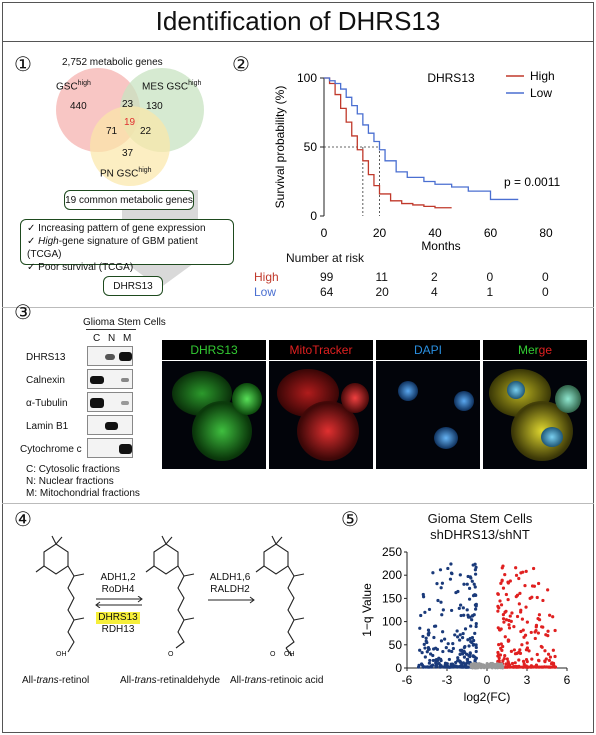  Describe the element at coordinates (313, 216) in the screenshot. I see `y-tick-label: 0` at that location.